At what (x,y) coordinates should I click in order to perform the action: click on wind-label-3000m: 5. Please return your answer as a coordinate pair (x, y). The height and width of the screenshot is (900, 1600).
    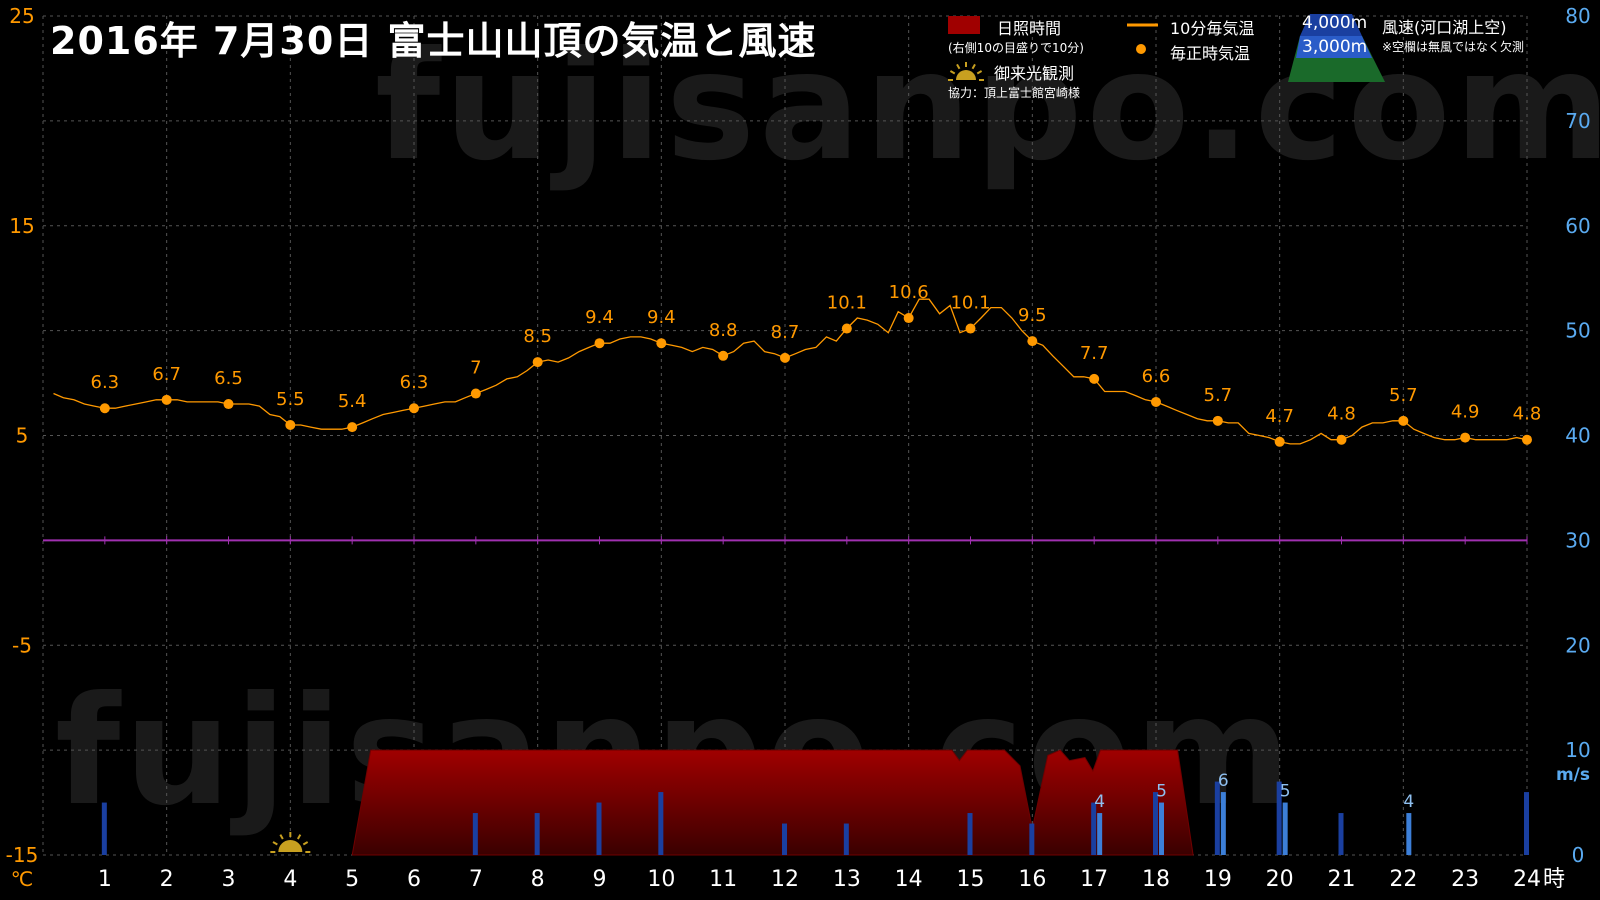
    Looking at the image, I should click on (1285, 792).